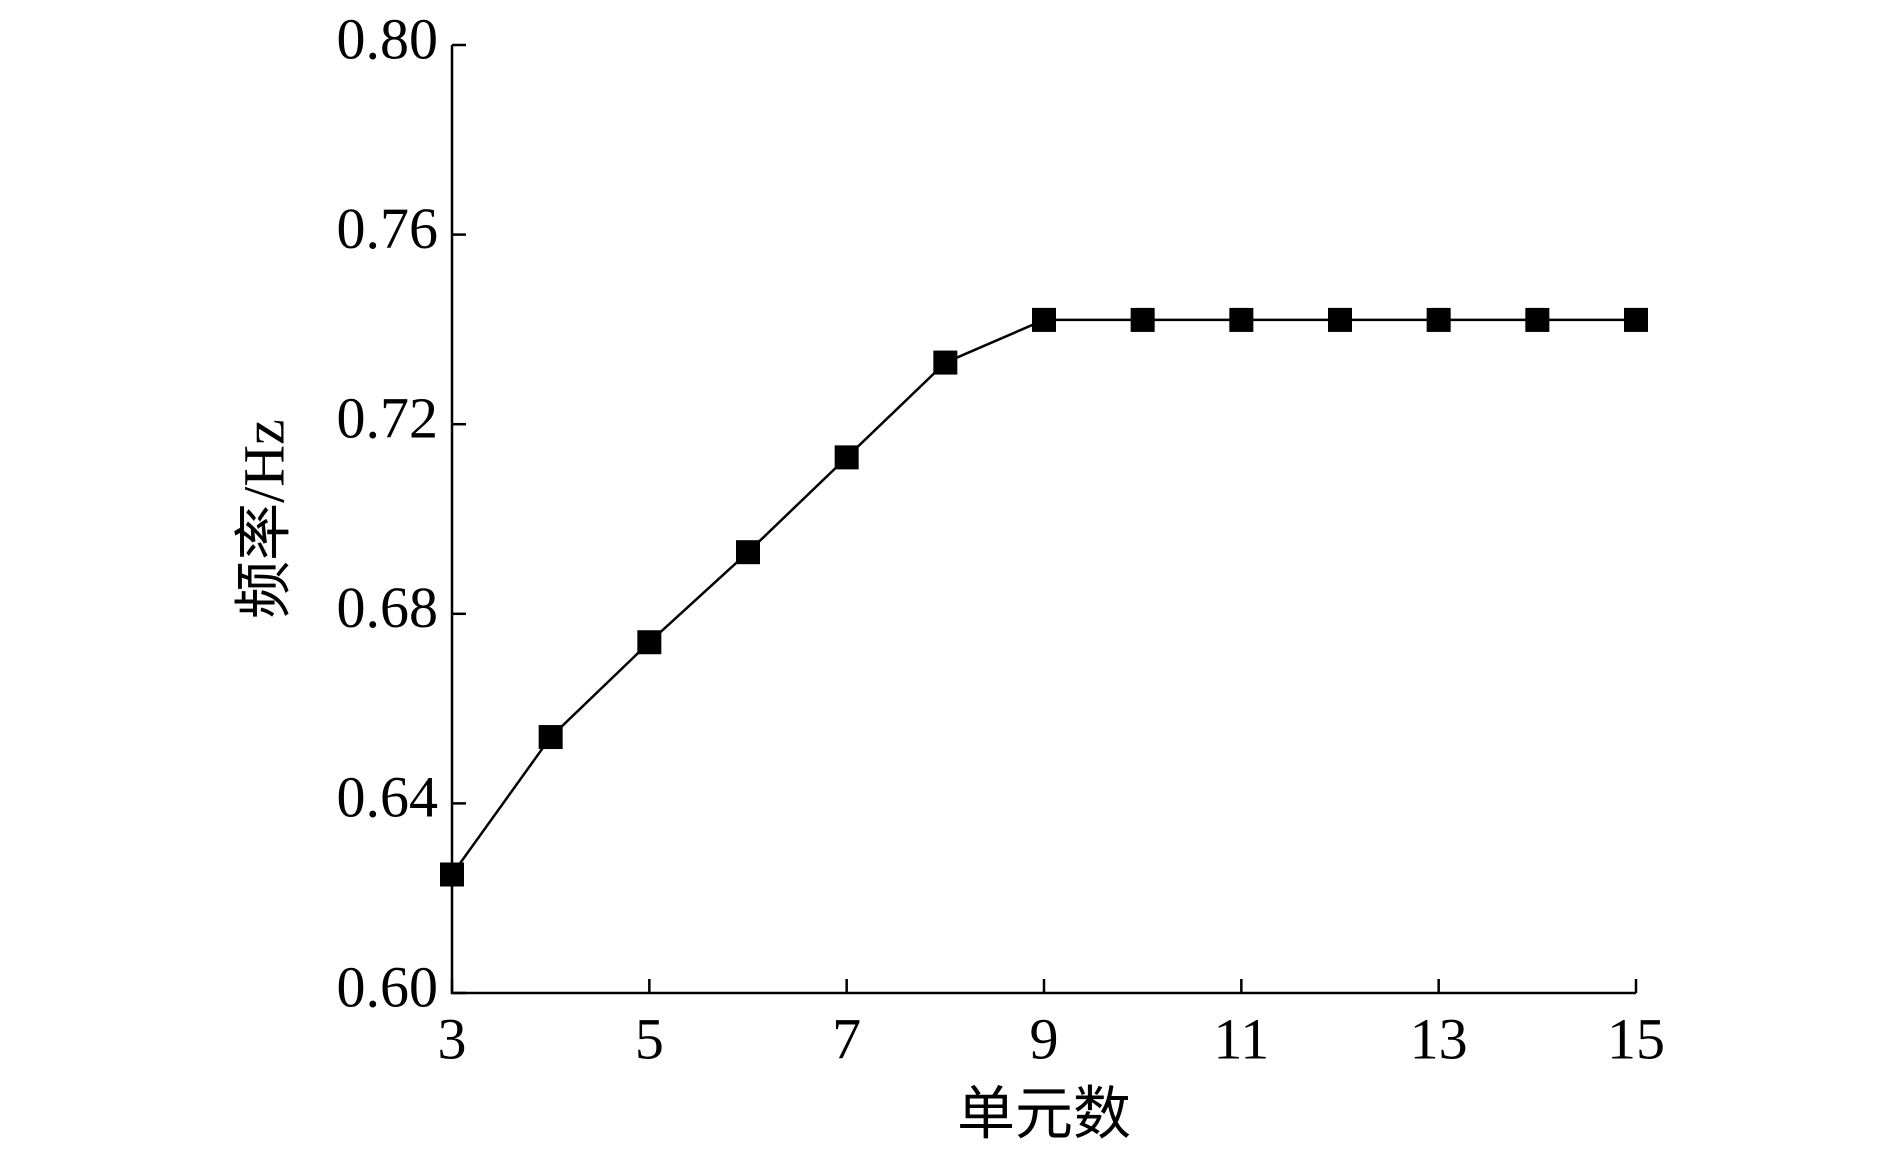 Image resolution: width=1890 pixels, height=1156 pixels. I want to click on x-tick-label: 11, so click(1241, 1038).